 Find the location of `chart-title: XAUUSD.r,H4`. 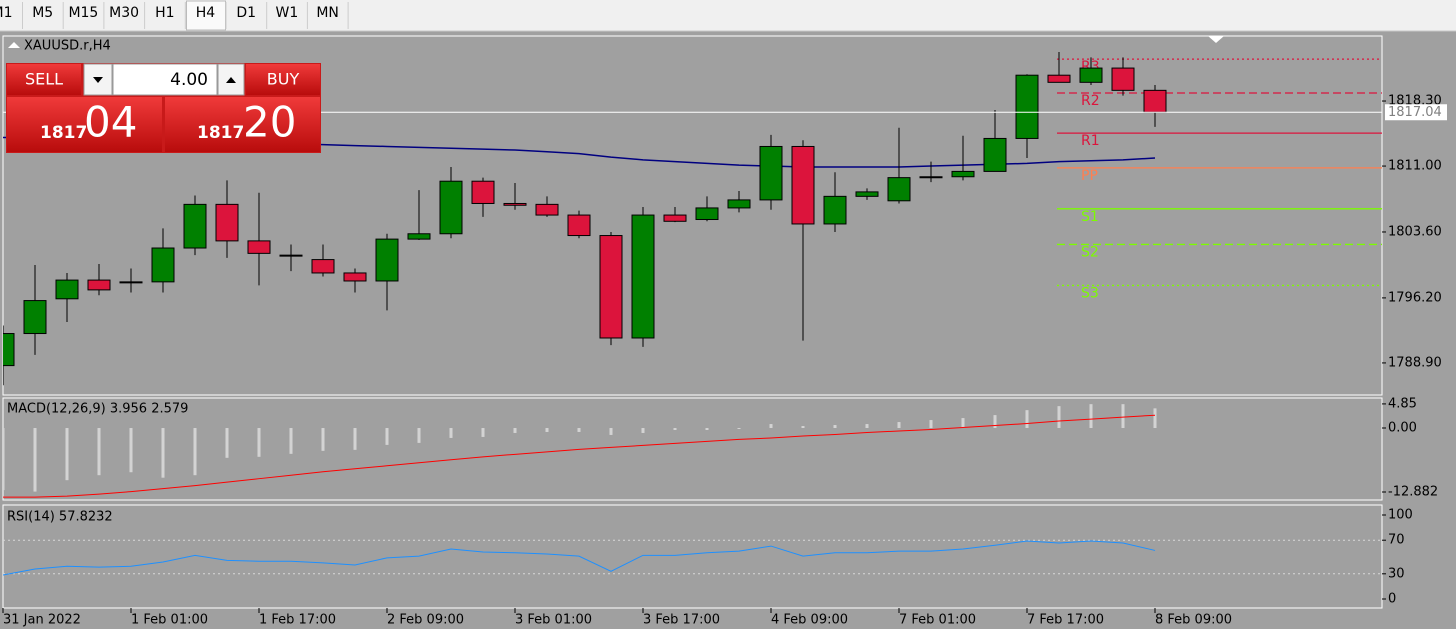

chart-title: XAUUSD.r,H4 is located at coordinates (67, 46).